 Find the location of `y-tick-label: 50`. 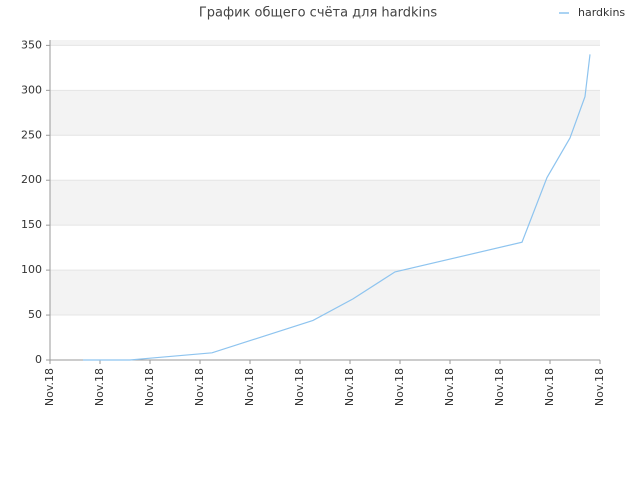

y-tick-label: 50 is located at coordinates (35, 314).